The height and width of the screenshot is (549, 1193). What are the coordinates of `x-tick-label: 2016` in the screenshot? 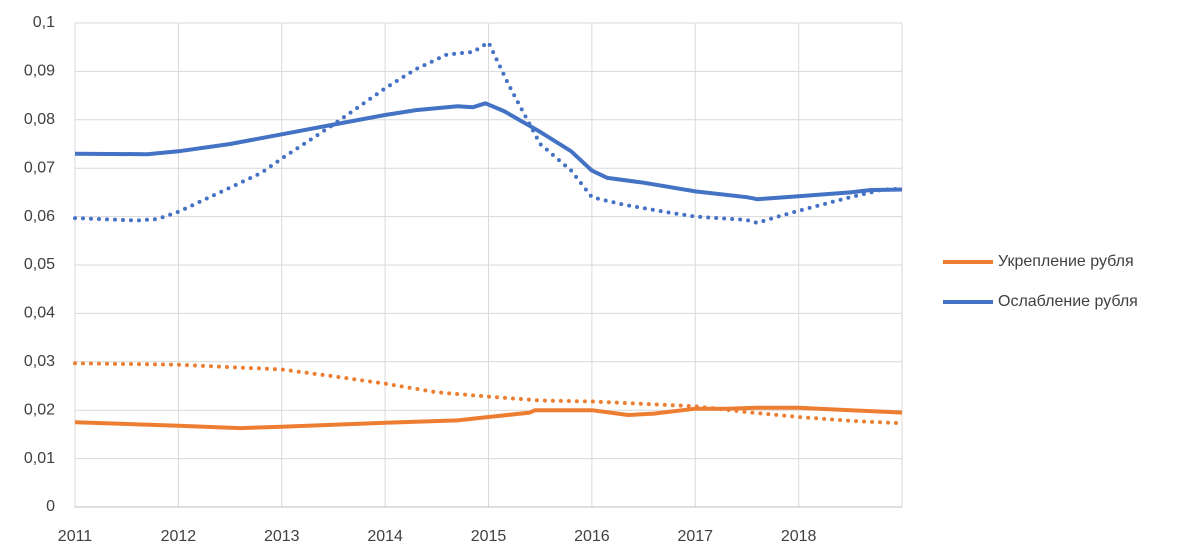 It's located at (592, 536).